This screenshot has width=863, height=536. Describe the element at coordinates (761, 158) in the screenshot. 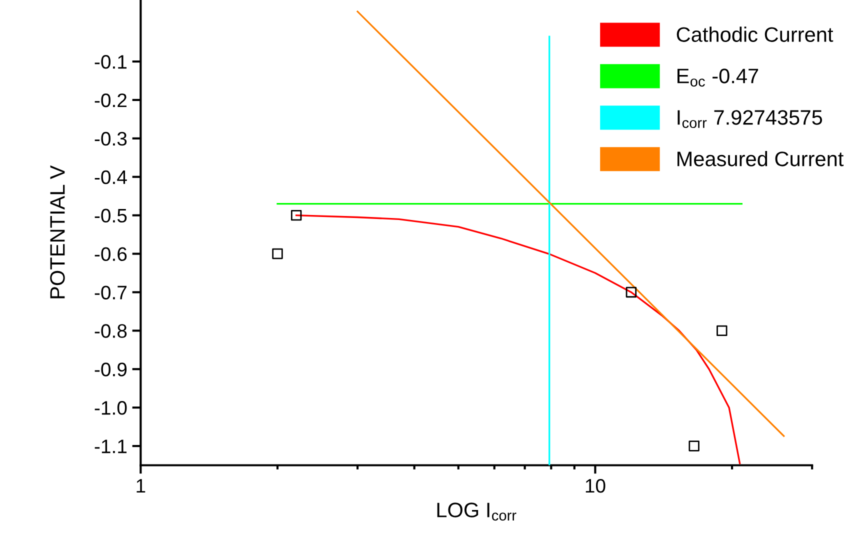

I see `legend-label: Measured Current` at that location.